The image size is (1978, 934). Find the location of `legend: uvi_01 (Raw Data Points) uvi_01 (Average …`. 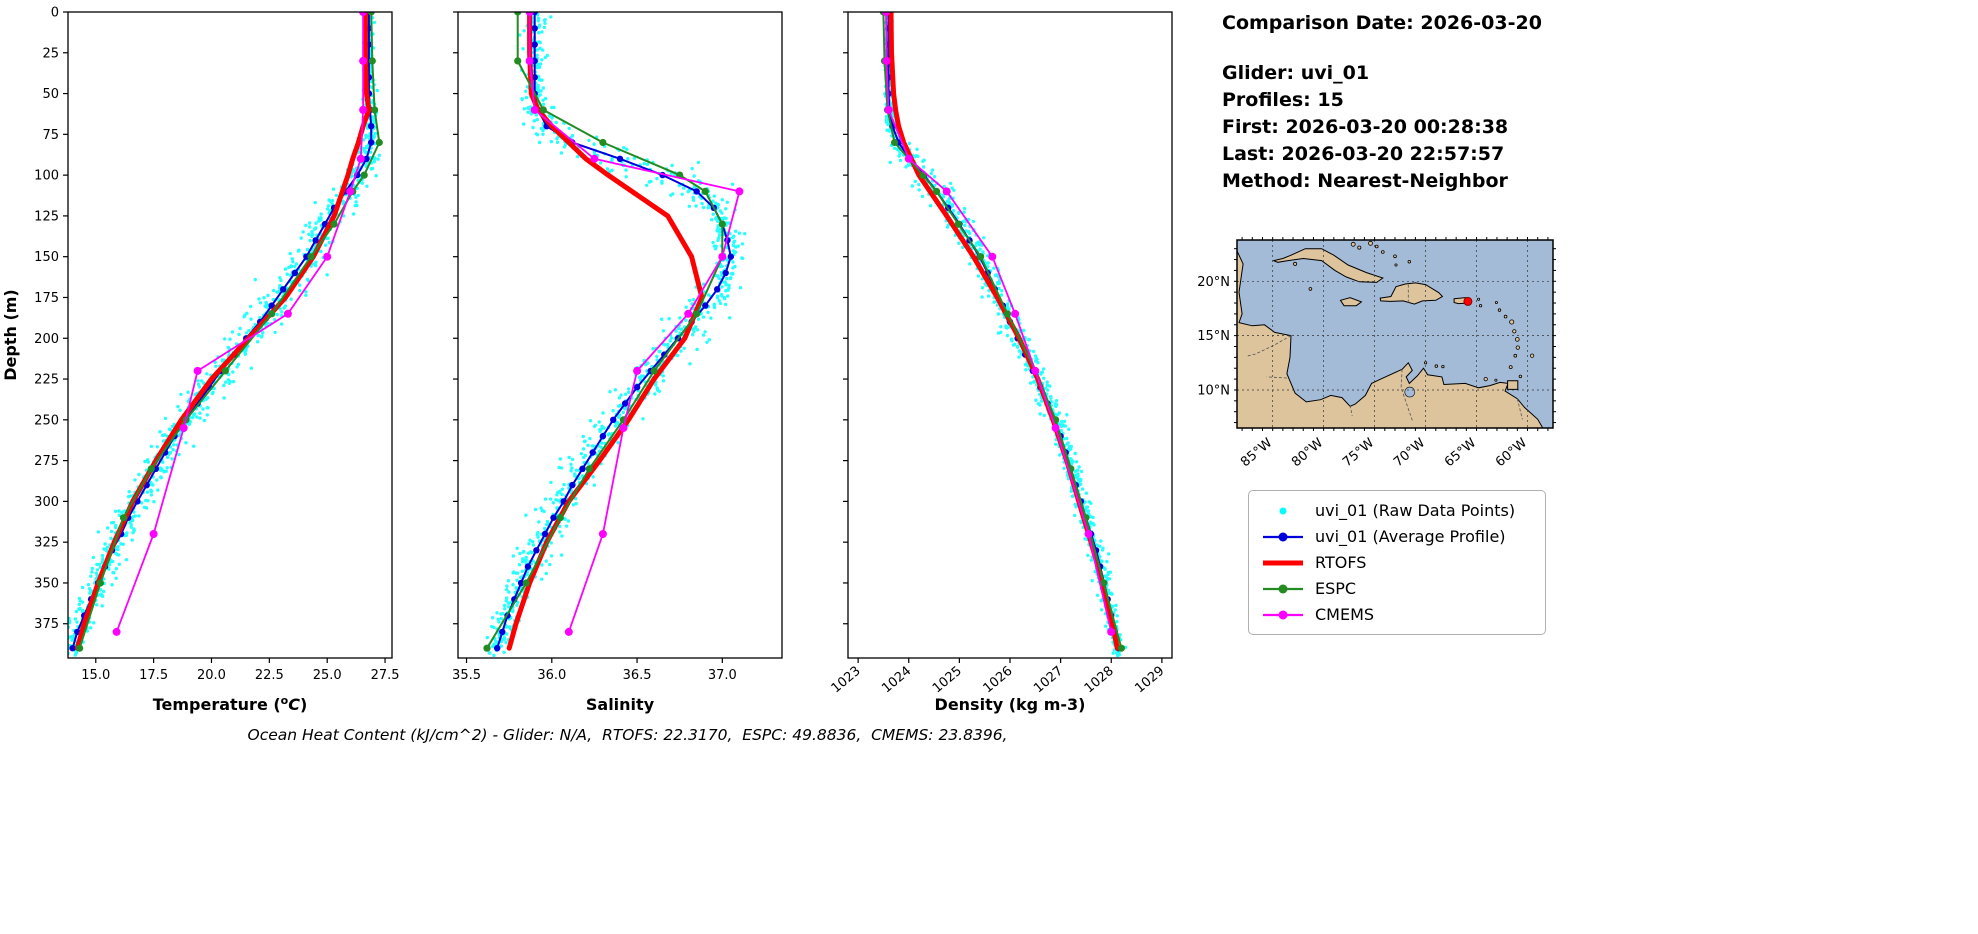

legend: uvi_01 (Raw Data Points) uvi_01 (Average … is located at coordinates (1397, 562).